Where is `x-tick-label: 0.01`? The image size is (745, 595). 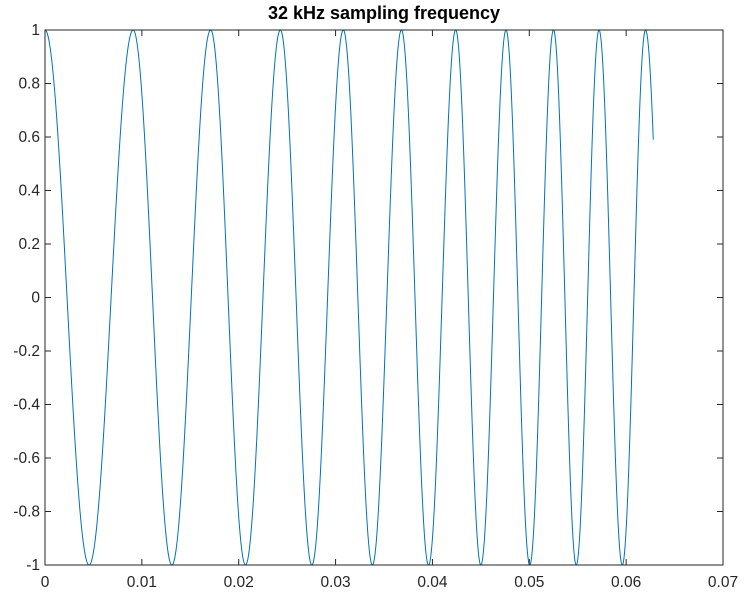
x-tick-label: 0.01 is located at coordinates (142, 582).